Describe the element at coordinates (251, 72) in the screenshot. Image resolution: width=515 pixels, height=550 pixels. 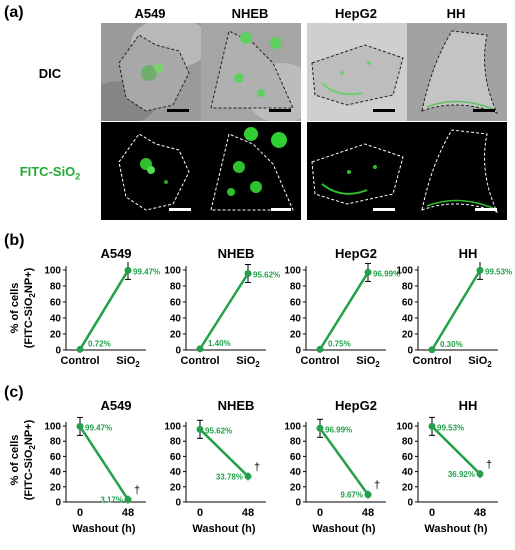
I see `dic-image-nheb` at that location.